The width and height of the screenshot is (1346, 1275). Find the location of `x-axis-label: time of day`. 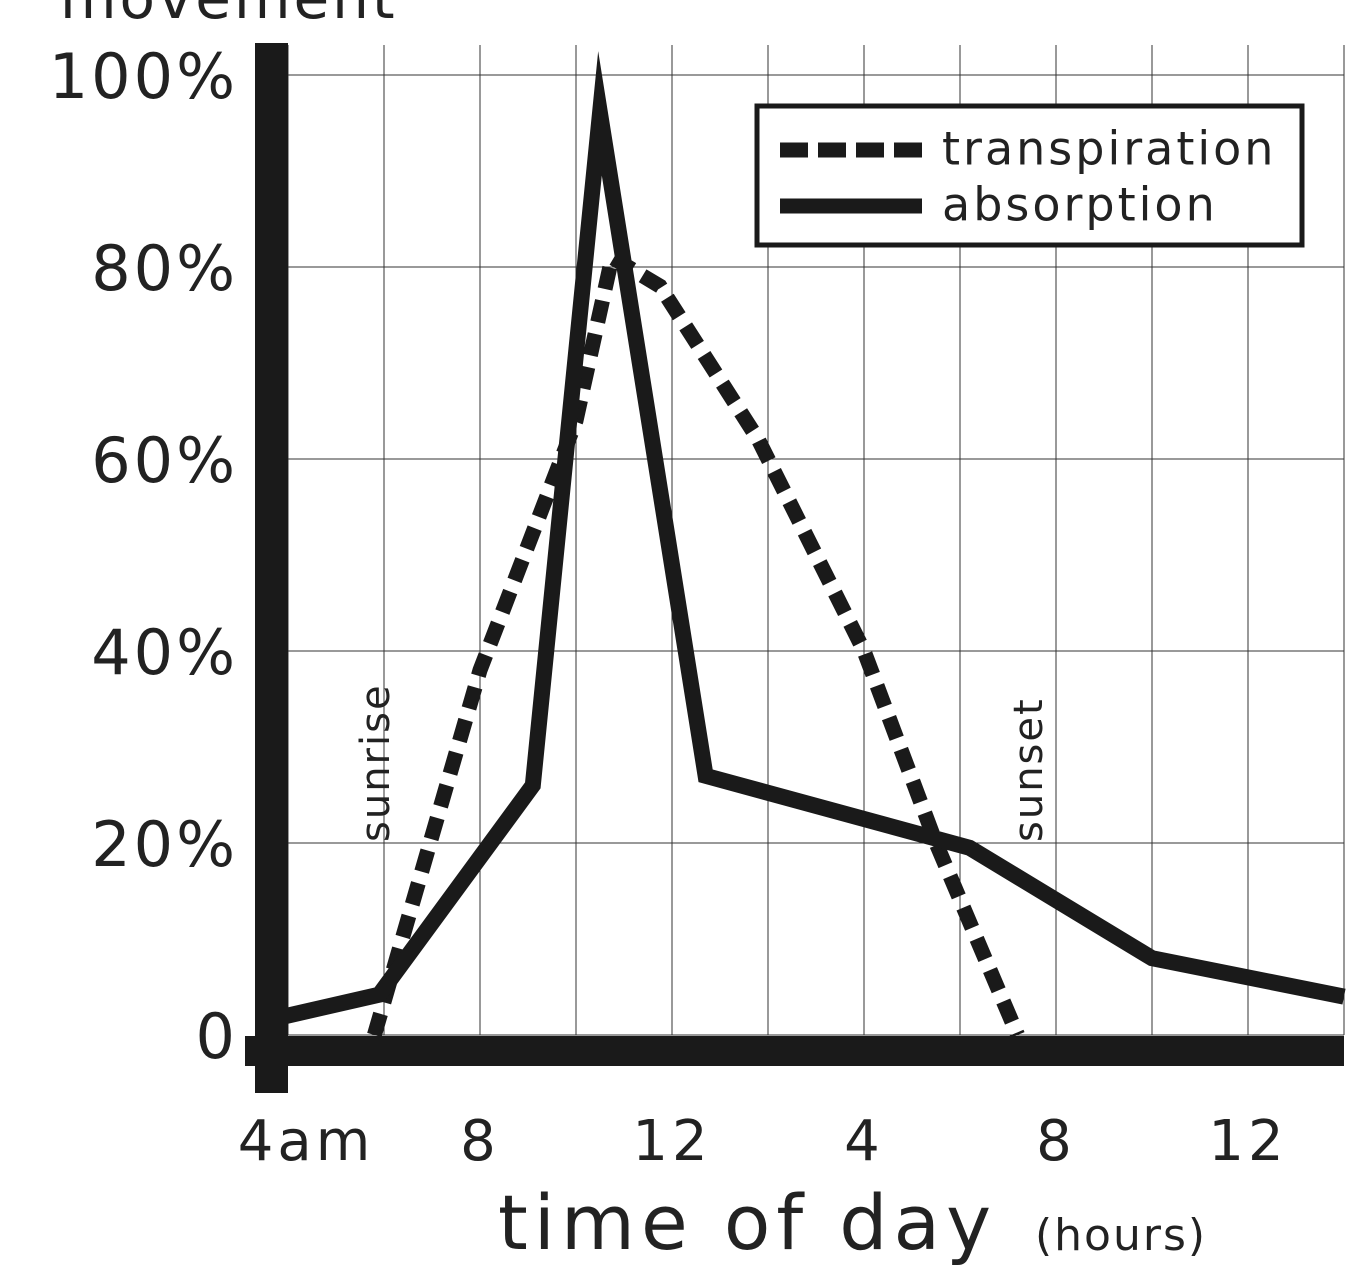

x-axis-label: time of day is located at coordinates (747, 1222).